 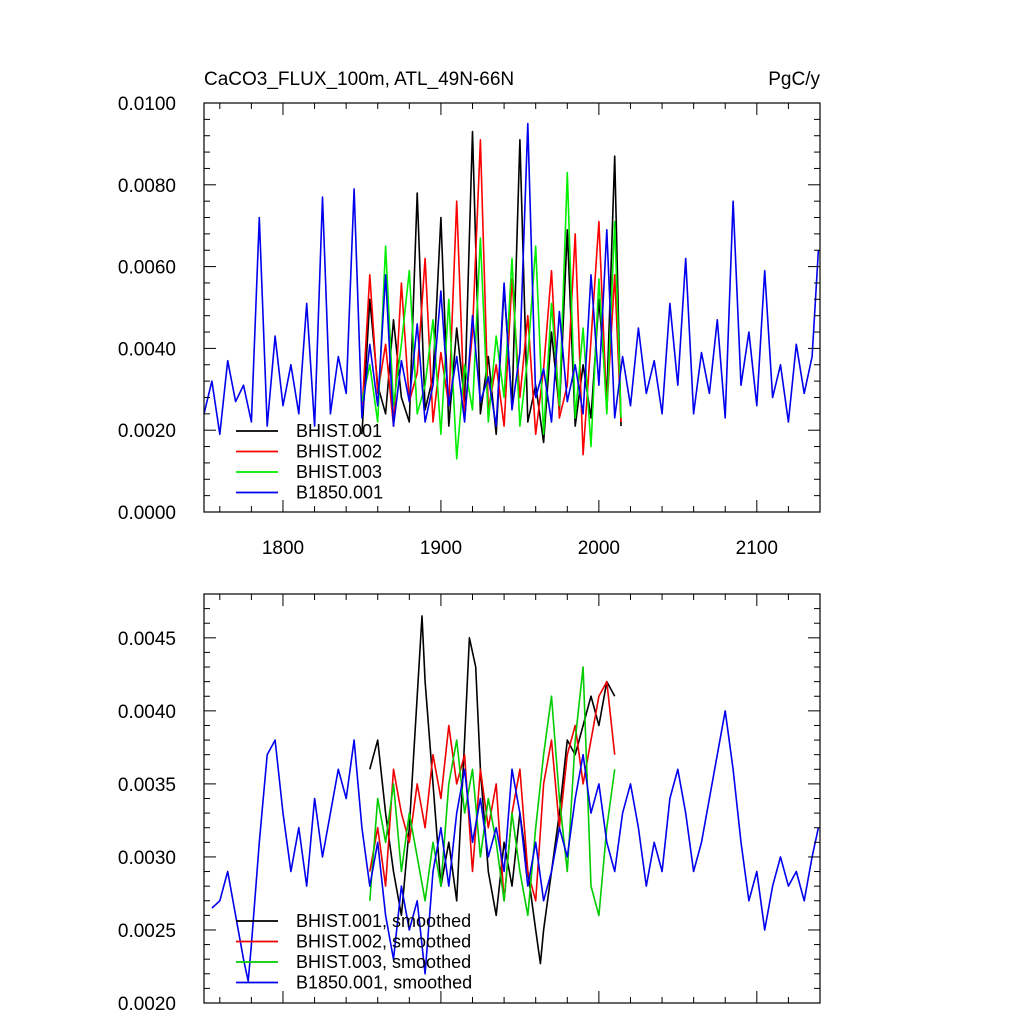 I want to click on x-tick-label: 1800, so click(x=283, y=548).